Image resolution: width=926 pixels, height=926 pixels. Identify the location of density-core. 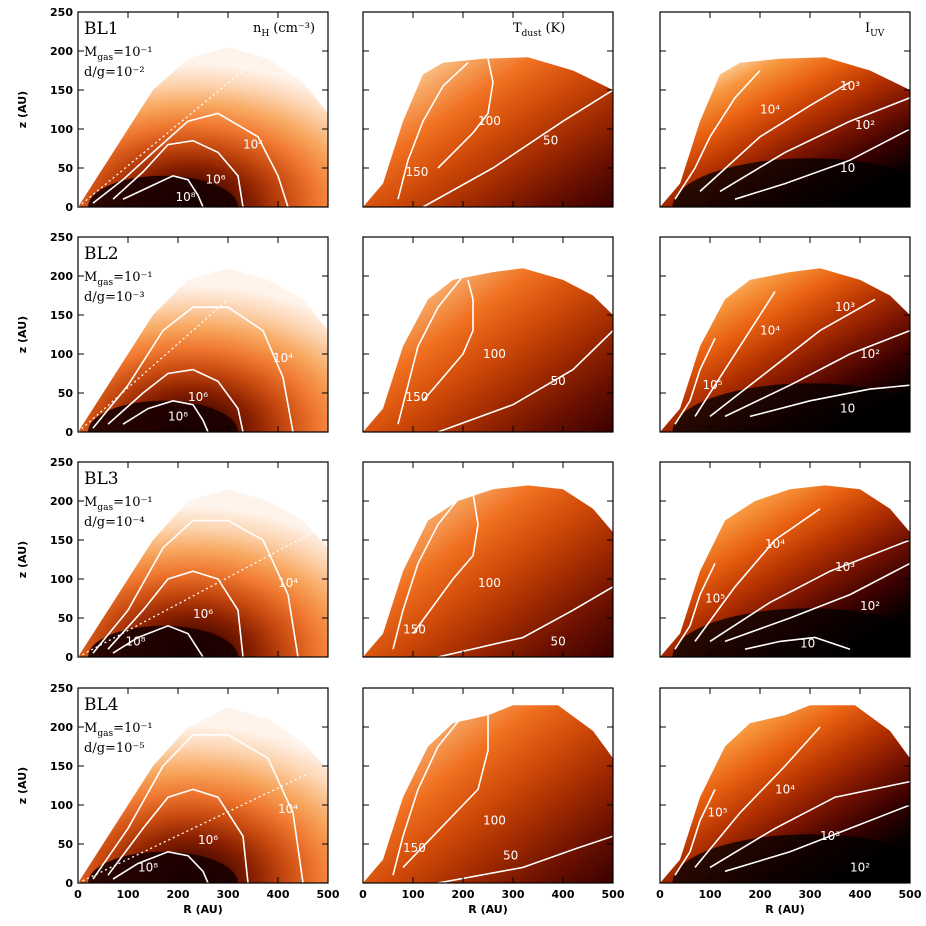
(163, 867).